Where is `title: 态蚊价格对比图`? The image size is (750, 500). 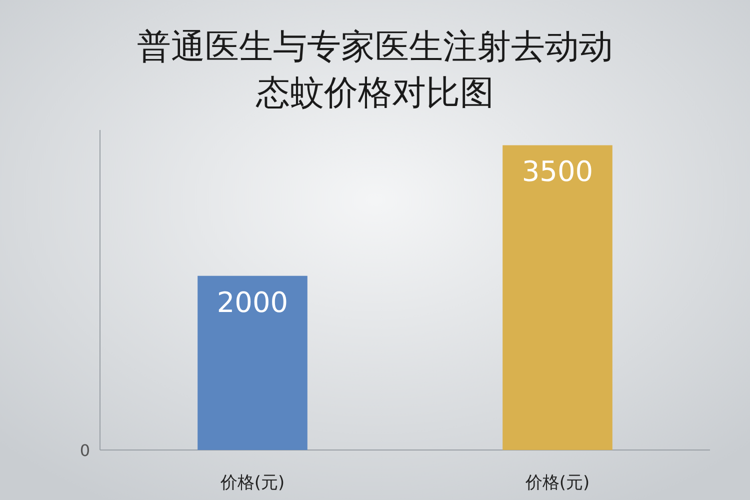
title: 态蚊价格对比图 is located at coordinates (375, 93).